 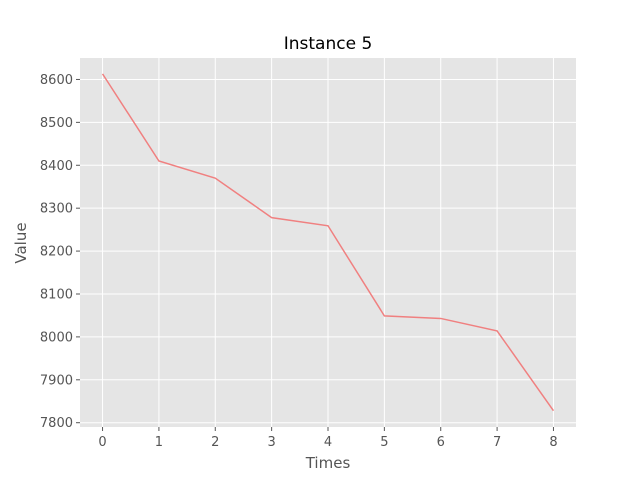 I want to click on x-tick-label: 6, so click(x=441, y=442).